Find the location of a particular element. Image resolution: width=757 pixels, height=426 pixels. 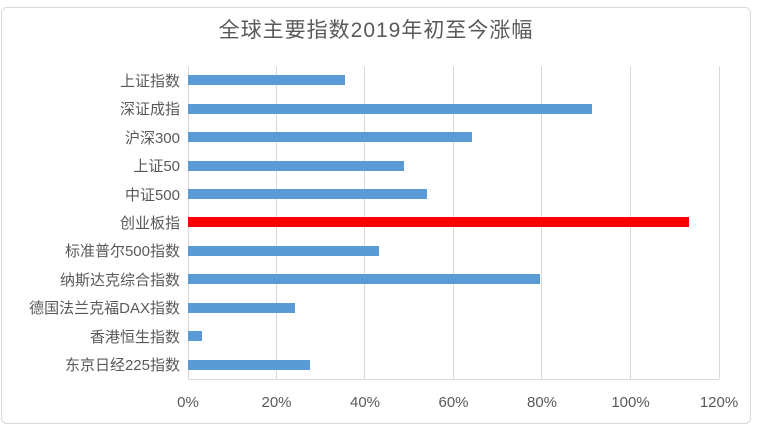

gridline is located at coordinates (719, 222).